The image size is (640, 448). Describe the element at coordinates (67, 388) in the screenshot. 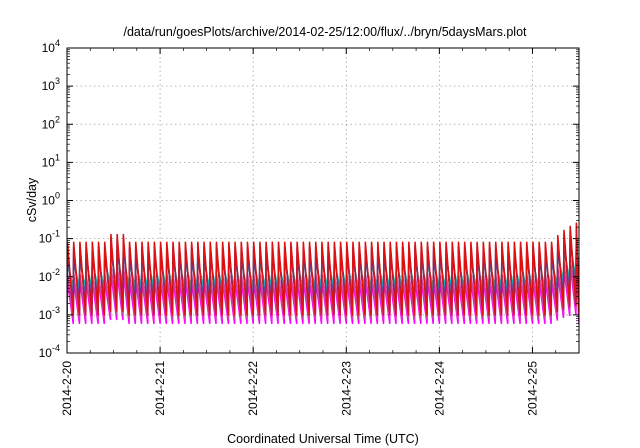

I see `x-tick-label: 2014-2-20` at that location.